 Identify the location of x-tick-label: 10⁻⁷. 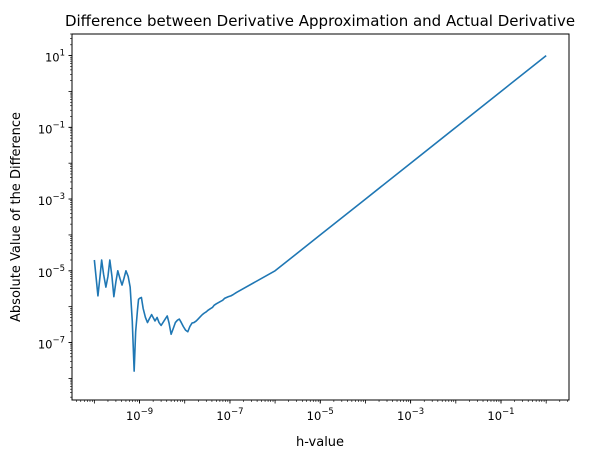
(229, 415).